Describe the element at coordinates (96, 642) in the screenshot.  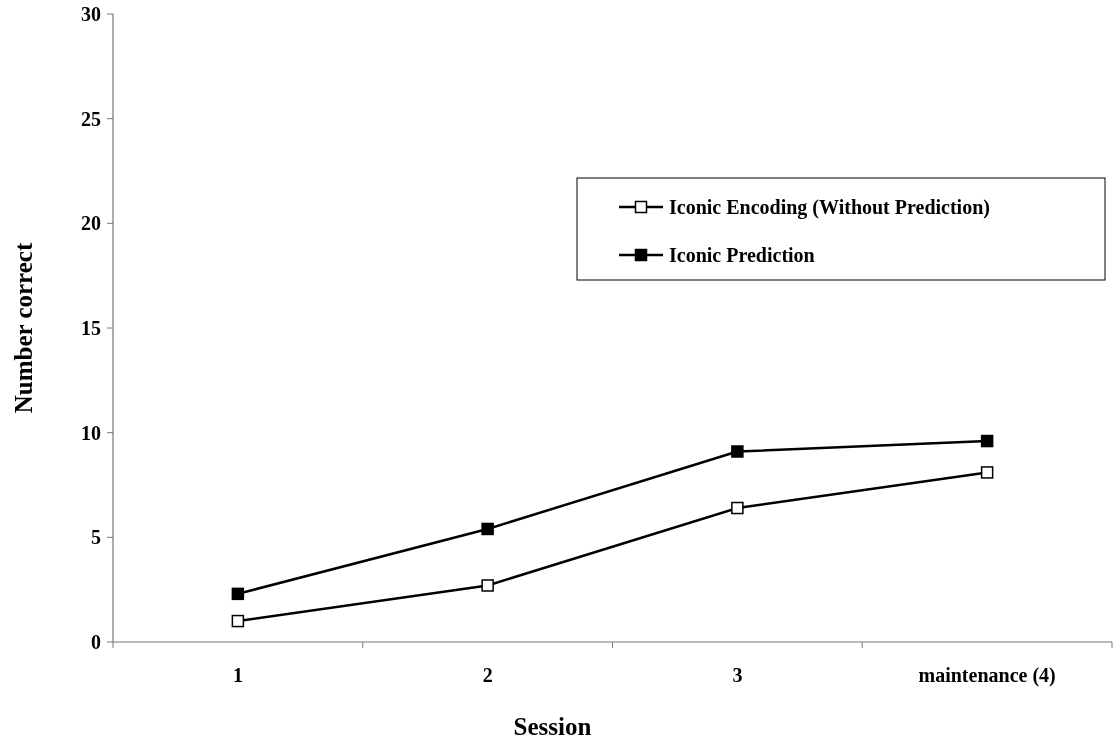
I see `y-tick-label: 0` at that location.